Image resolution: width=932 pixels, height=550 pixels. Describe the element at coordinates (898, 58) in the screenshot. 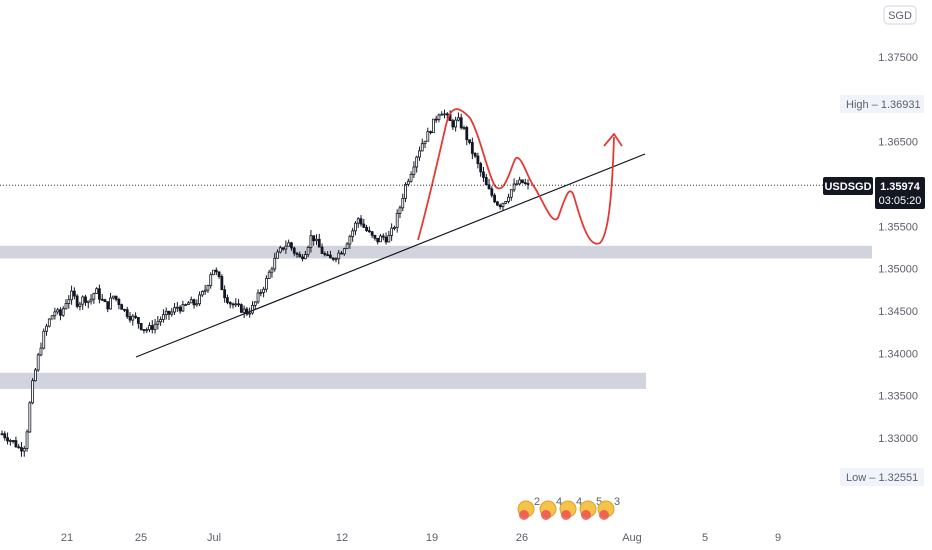

I see `y-tick-label: 1.37500` at that location.